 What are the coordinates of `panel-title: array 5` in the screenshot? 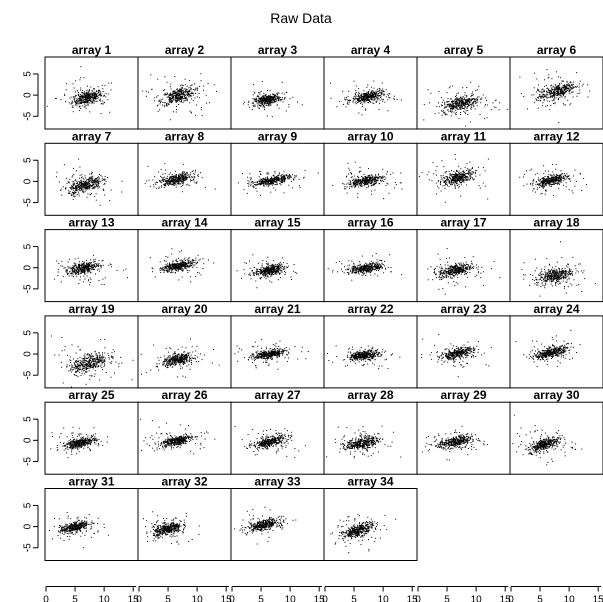 It's located at (464, 50).